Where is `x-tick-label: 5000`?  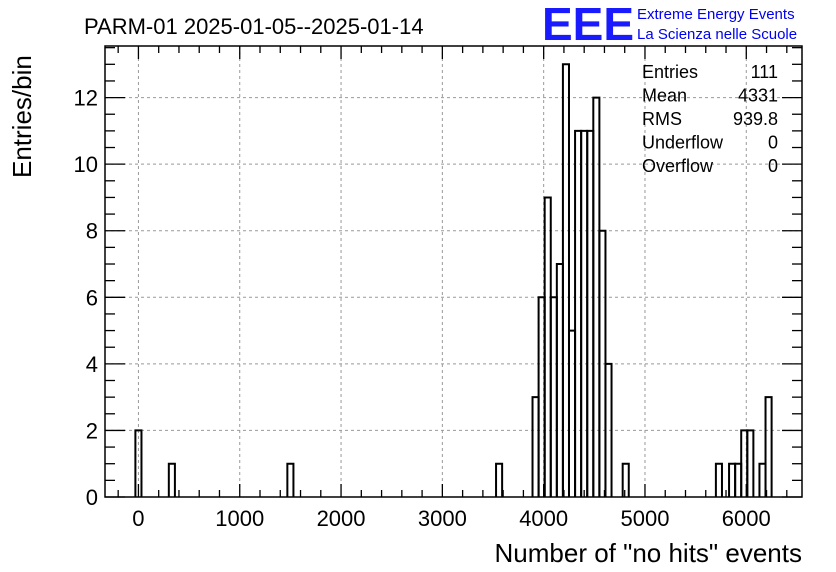 x-tick-label: 5000 is located at coordinates (644, 518).